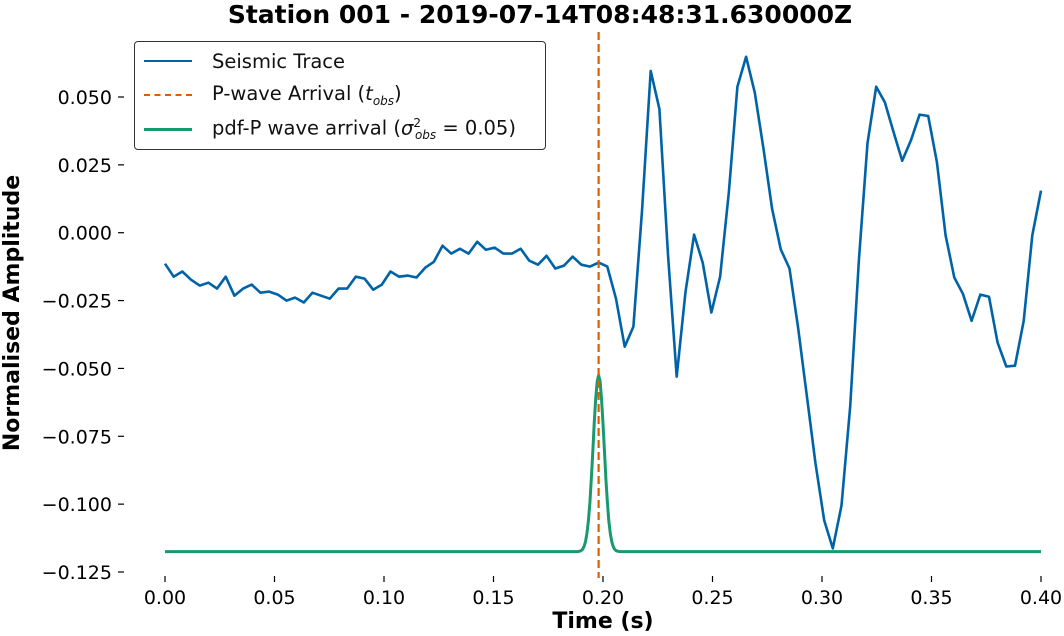 This screenshot has height=636, width=1064. Describe the element at coordinates (603, 598) in the screenshot. I see `x-tick-label: 0.20` at that location.